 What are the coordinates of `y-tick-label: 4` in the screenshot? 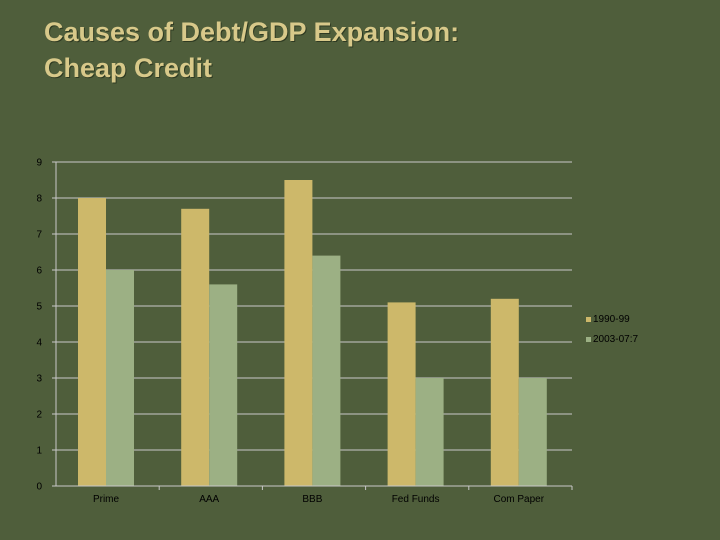 It's located at (39, 343).